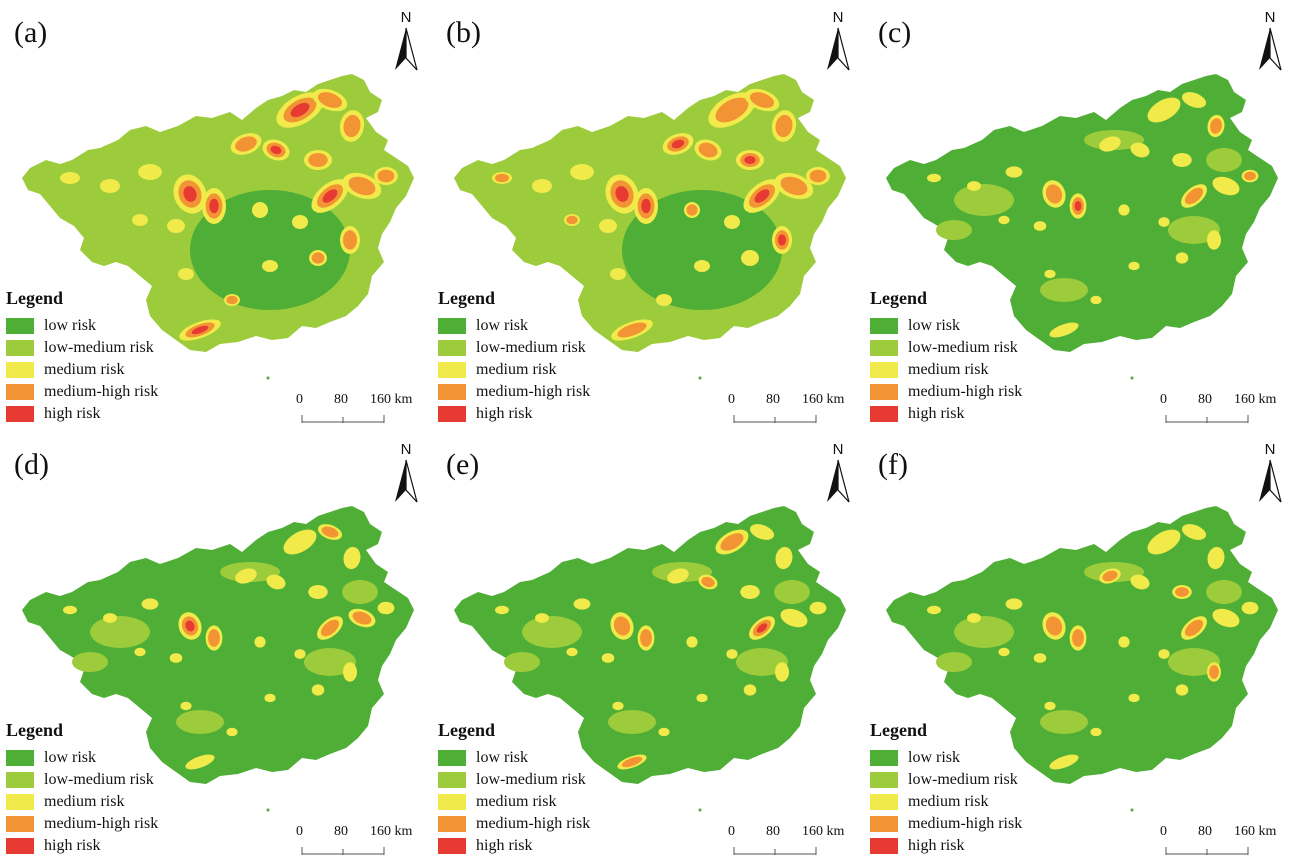  Describe the element at coordinates (946, 370) in the screenshot. I see `legend-item: medium risk` at that location.